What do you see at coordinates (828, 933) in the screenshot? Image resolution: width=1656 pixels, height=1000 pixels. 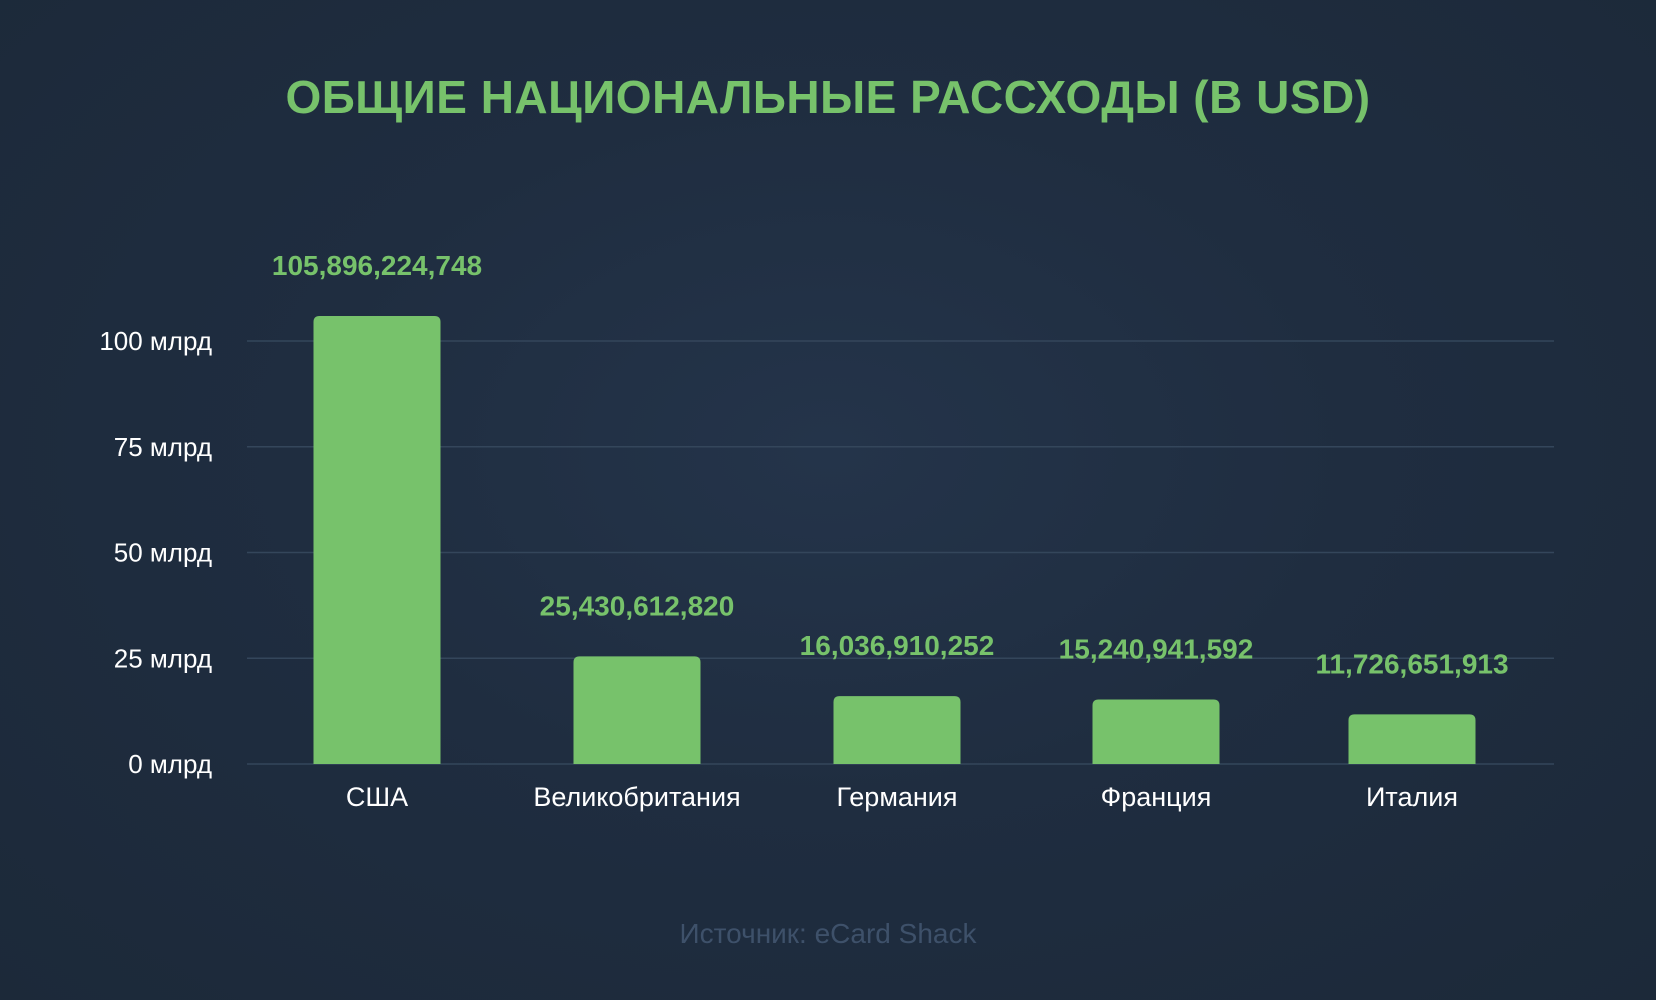 I see `source-note: Источник: eCard Shack` at bounding box center [828, 933].